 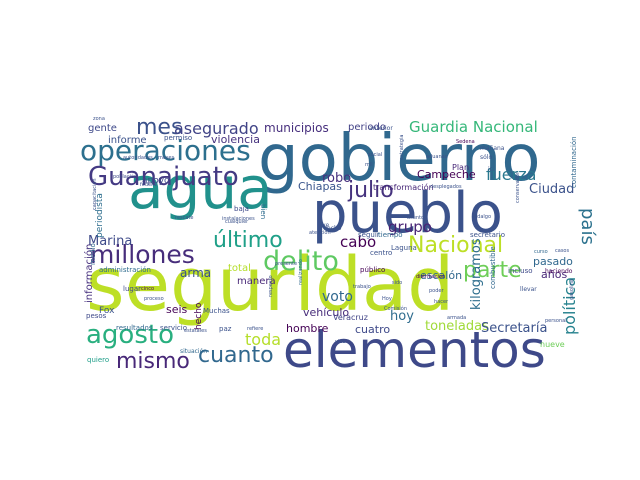 What do you see at coordinates (456, 318) in the screenshot?
I see `cloud-word: armada` at bounding box center [456, 318].